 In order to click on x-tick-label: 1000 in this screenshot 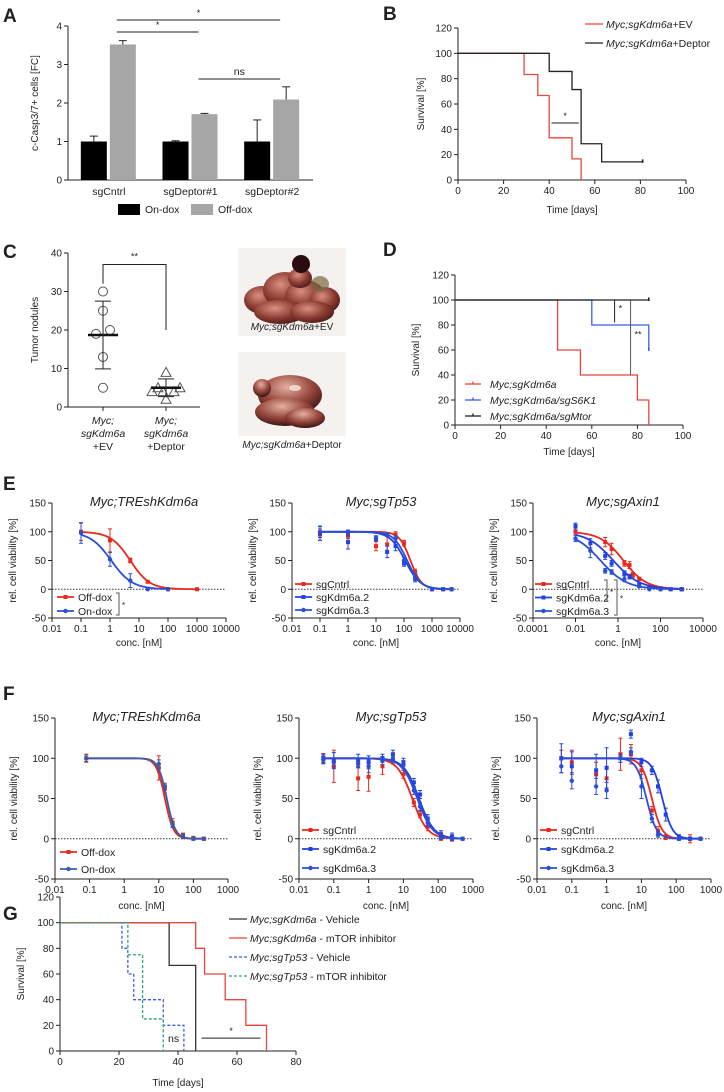, I will do `click(228, 890)`.